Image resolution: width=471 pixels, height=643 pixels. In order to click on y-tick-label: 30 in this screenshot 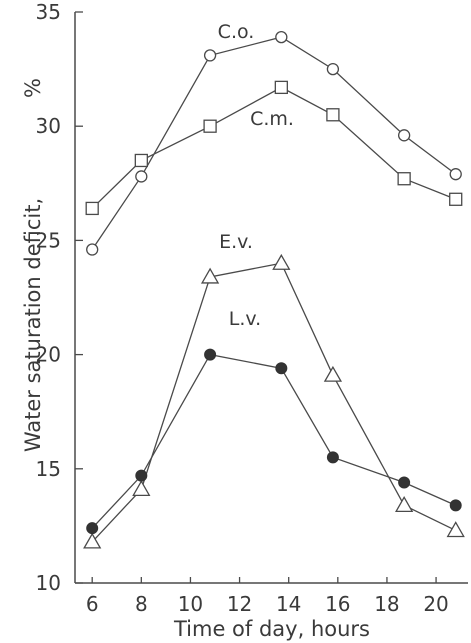, I will do `click(48, 126)`.